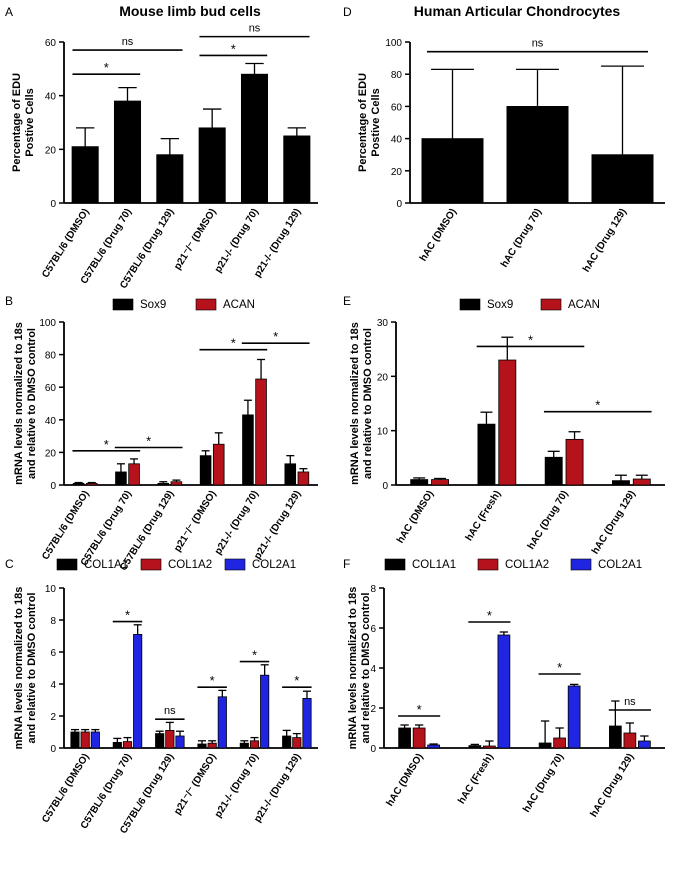 The height and width of the screenshot is (871, 675). What do you see at coordinates (190, 11) in the screenshot?
I see `panel-title: Mouse limb bud cells` at bounding box center [190, 11].